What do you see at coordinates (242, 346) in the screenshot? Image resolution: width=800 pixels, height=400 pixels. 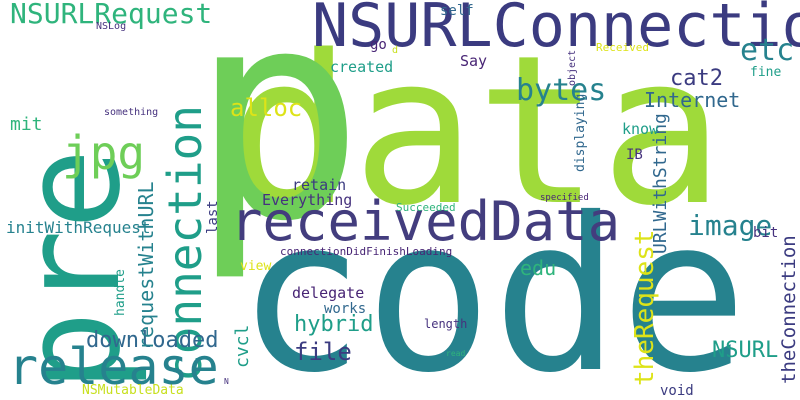 I see `word-cvcl: cvcl` at bounding box center [242, 346].